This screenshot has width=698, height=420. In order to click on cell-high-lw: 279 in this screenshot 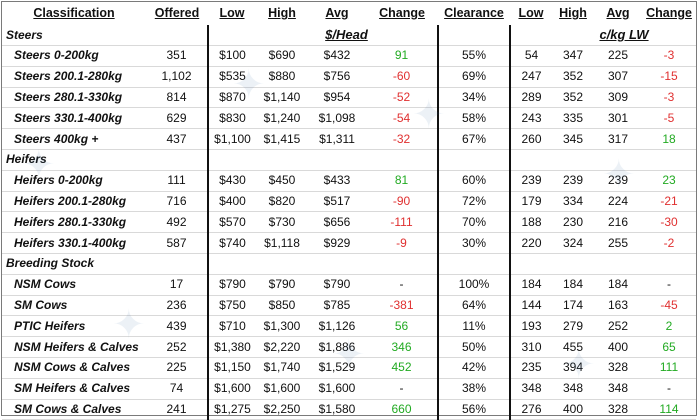, I will do `click(573, 325)`.